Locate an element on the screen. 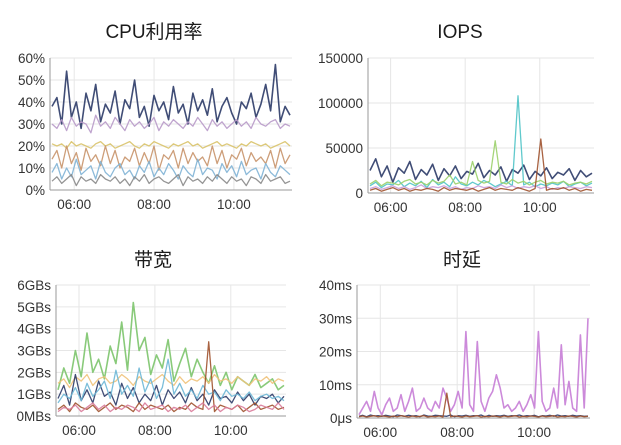 This screenshot has width=621, height=445. y-tick-label: 40% is located at coordinates (31, 102).